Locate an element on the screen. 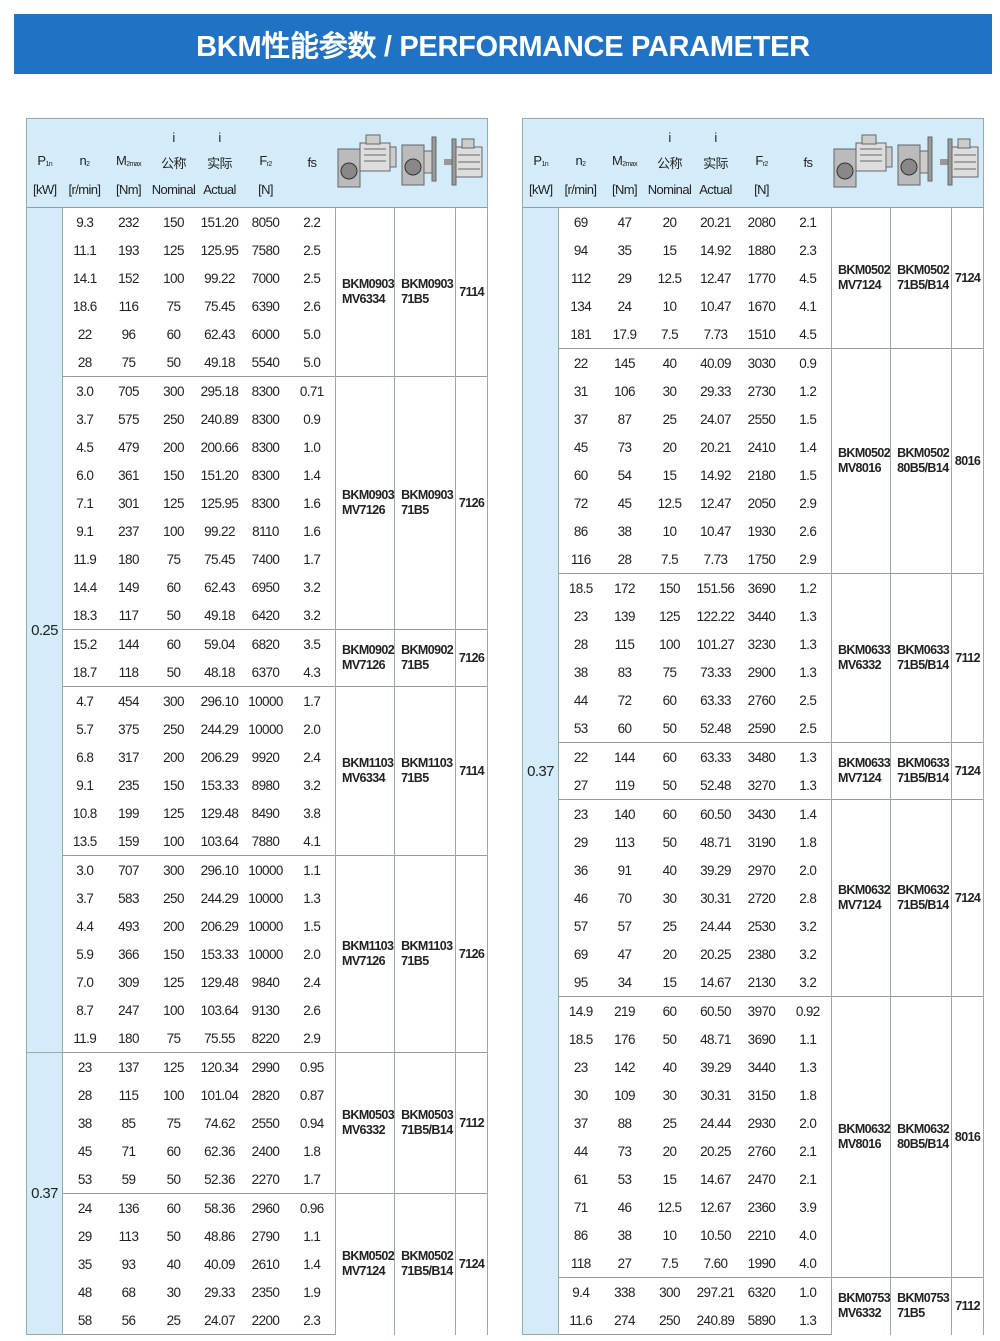  speed-cell: 45 is located at coordinates (580, 447).